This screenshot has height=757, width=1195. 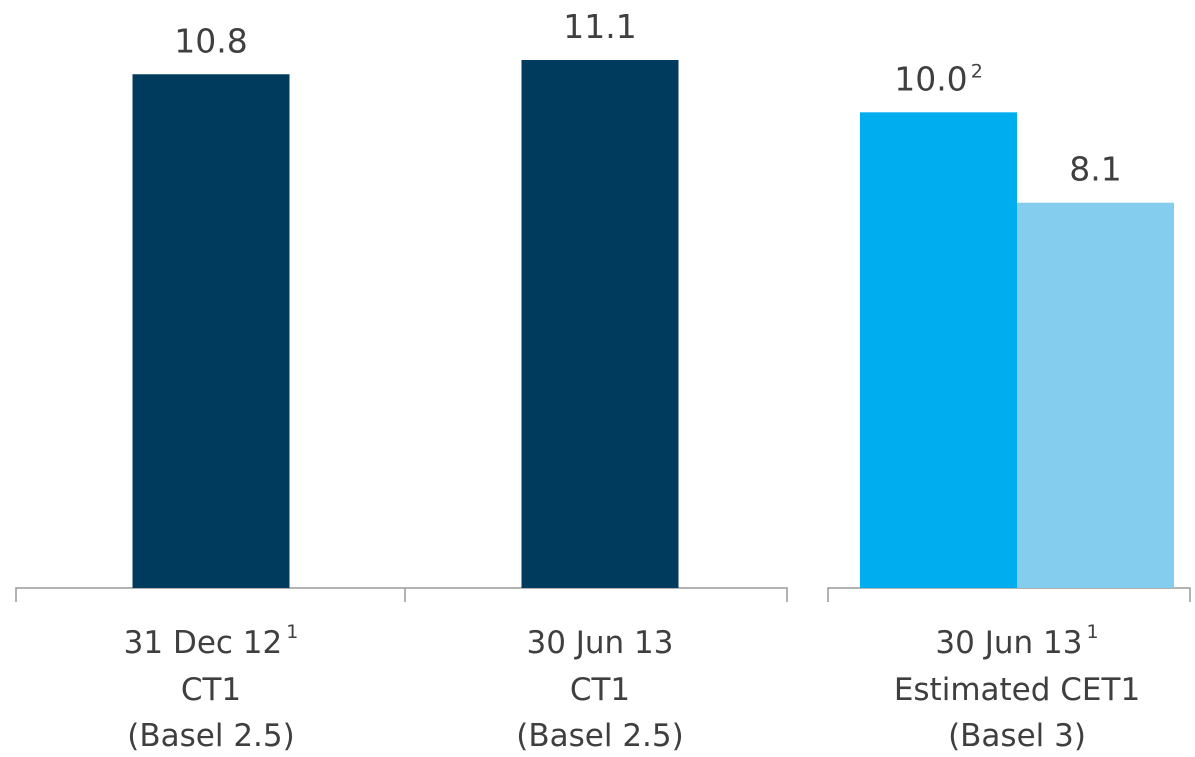 I want to click on data-label-1-1: 10.8, so click(x=210, y=40).